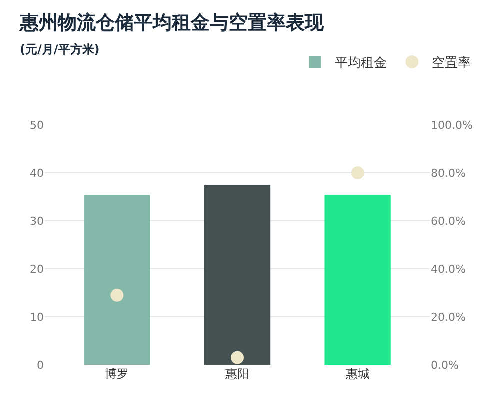  What do you see at coordinates (448, 269) in the screenshot?
I see `y2-tick-label: 40.0%` at bounding box center [448, 269].